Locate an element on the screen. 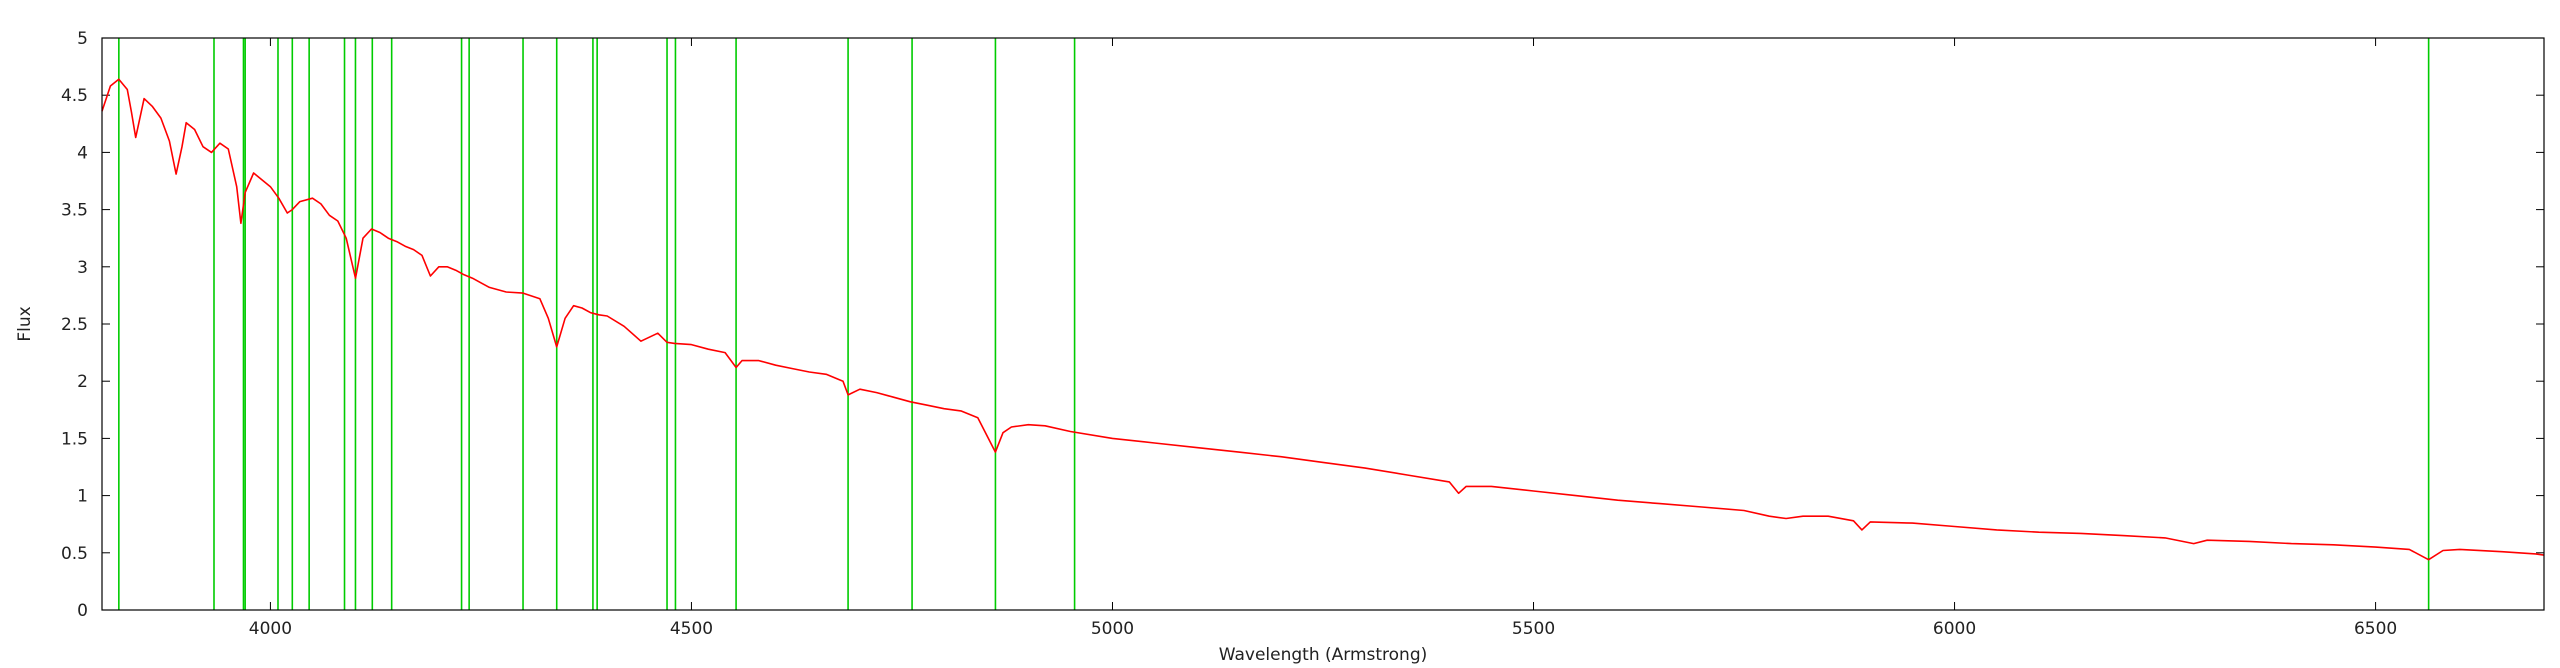  x-tick-labels: 4000 4500 5000 5500 6000 6500 is located at coordinates (1323, 629).